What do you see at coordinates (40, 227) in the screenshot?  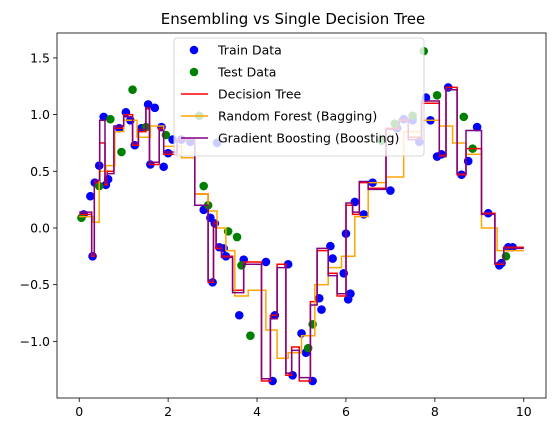 I see `y-tick-label-2: 0.0` at bounding box center [40, 227].